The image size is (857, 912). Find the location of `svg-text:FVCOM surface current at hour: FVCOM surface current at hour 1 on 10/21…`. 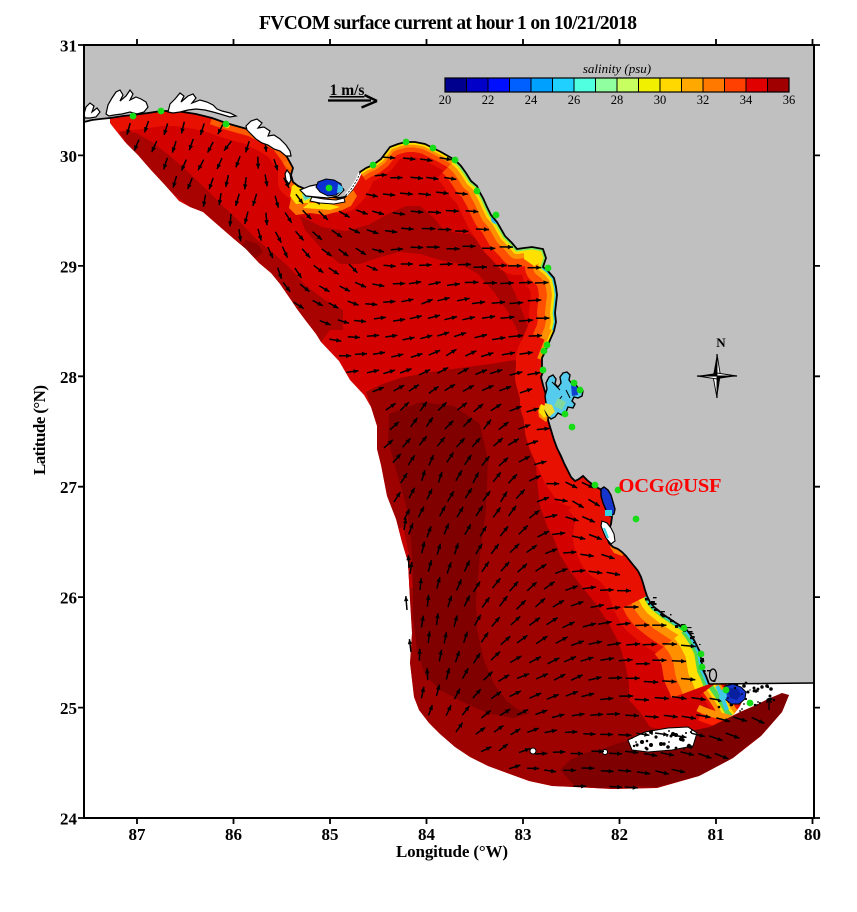

svg-text:FVCOM surface current at hour: FVCOM surface current at hour 1 on 10/21… is located at coordinates (448, 23).